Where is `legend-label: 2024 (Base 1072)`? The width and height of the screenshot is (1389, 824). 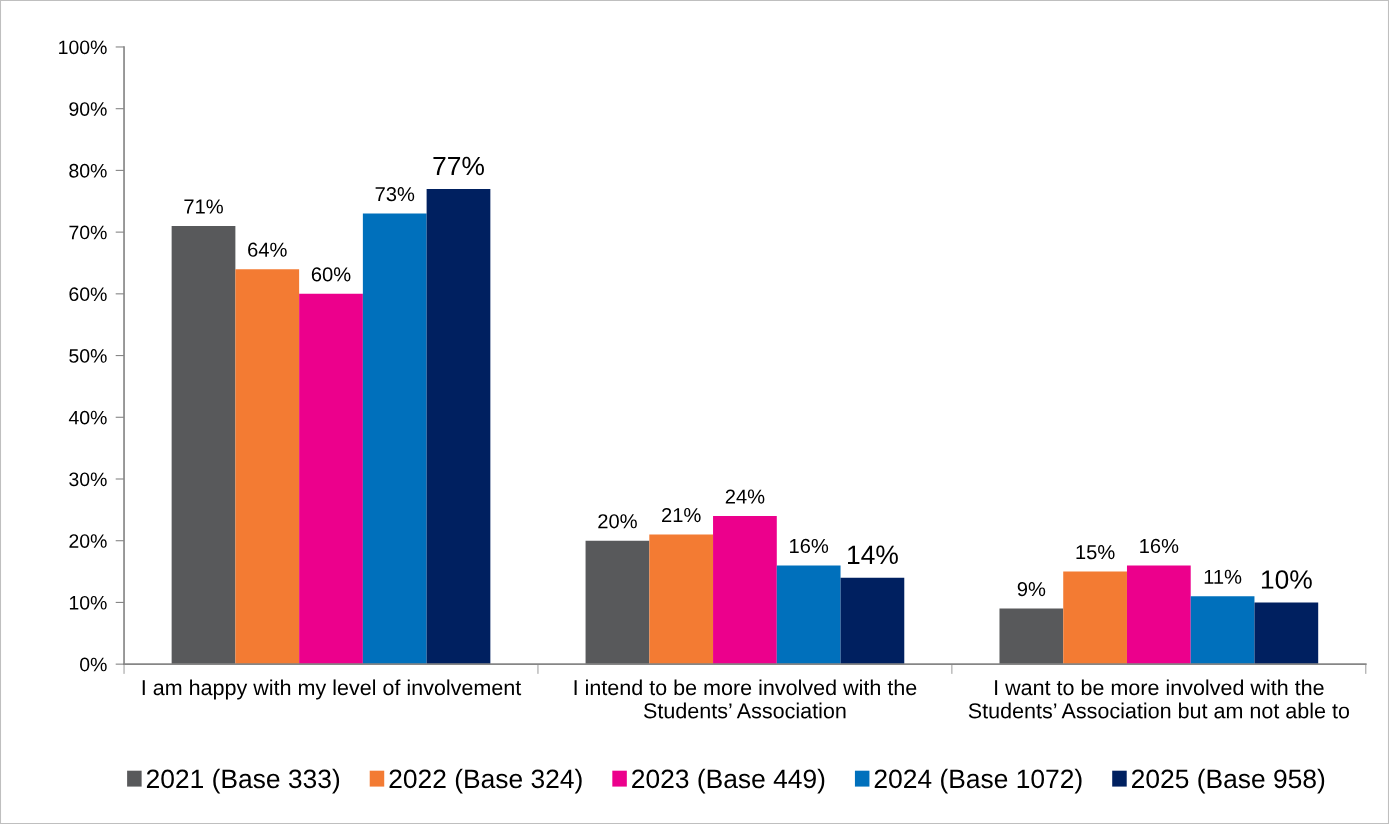 legend-label: 2024 (Base 1072) is located at coordinates (978, 781).